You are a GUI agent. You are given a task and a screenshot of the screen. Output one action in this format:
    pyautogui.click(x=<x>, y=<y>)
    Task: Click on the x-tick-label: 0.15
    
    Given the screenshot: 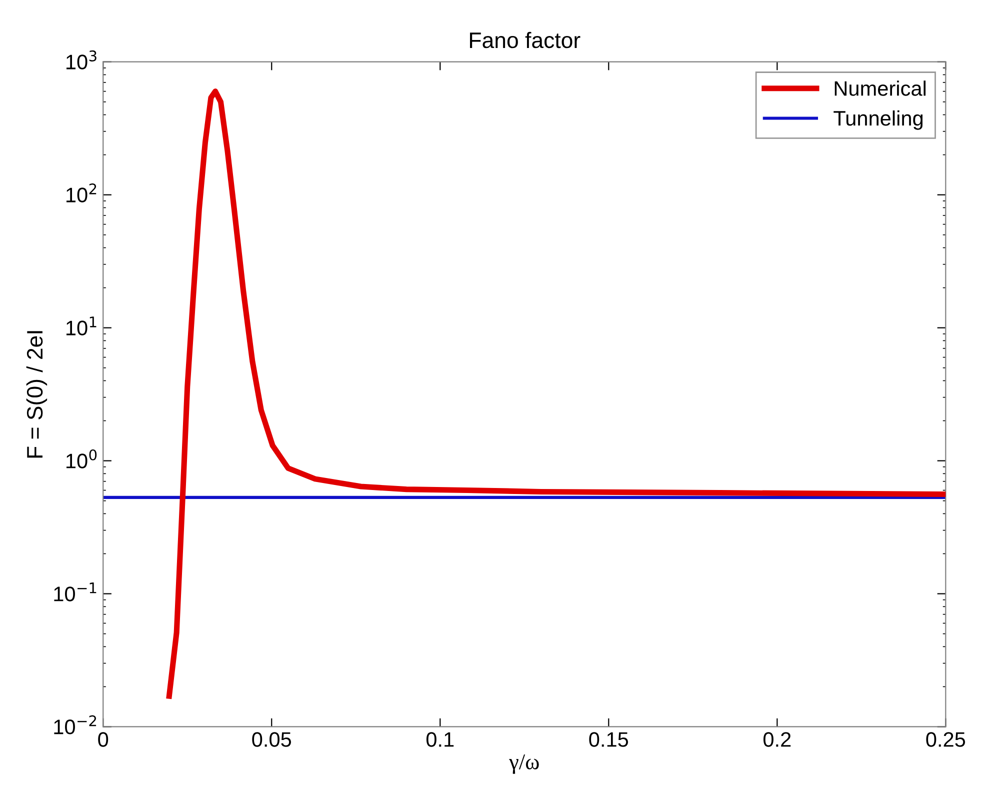 What is the action you would take?
    pyautogui.click(x=608, y=739)
    